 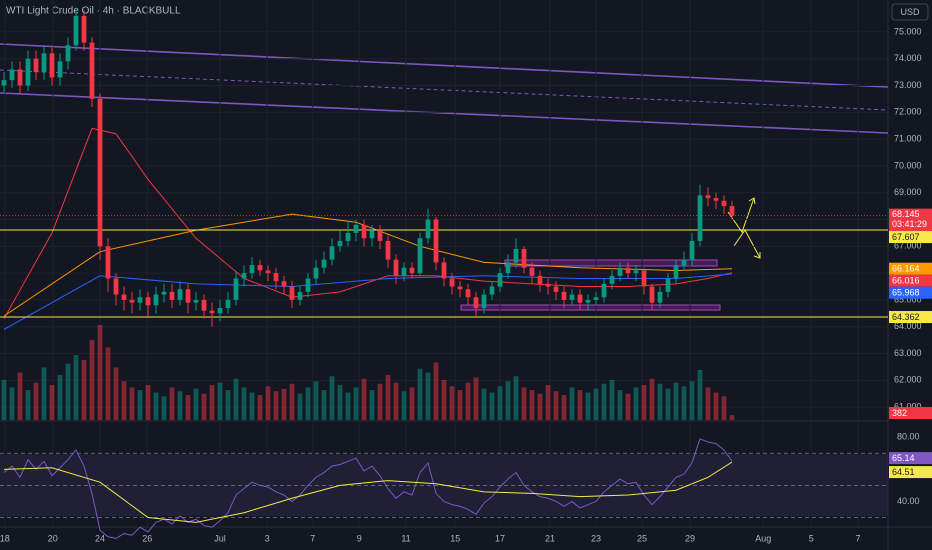 I want to click on currency-label: USD, so click(x=910, y=12).